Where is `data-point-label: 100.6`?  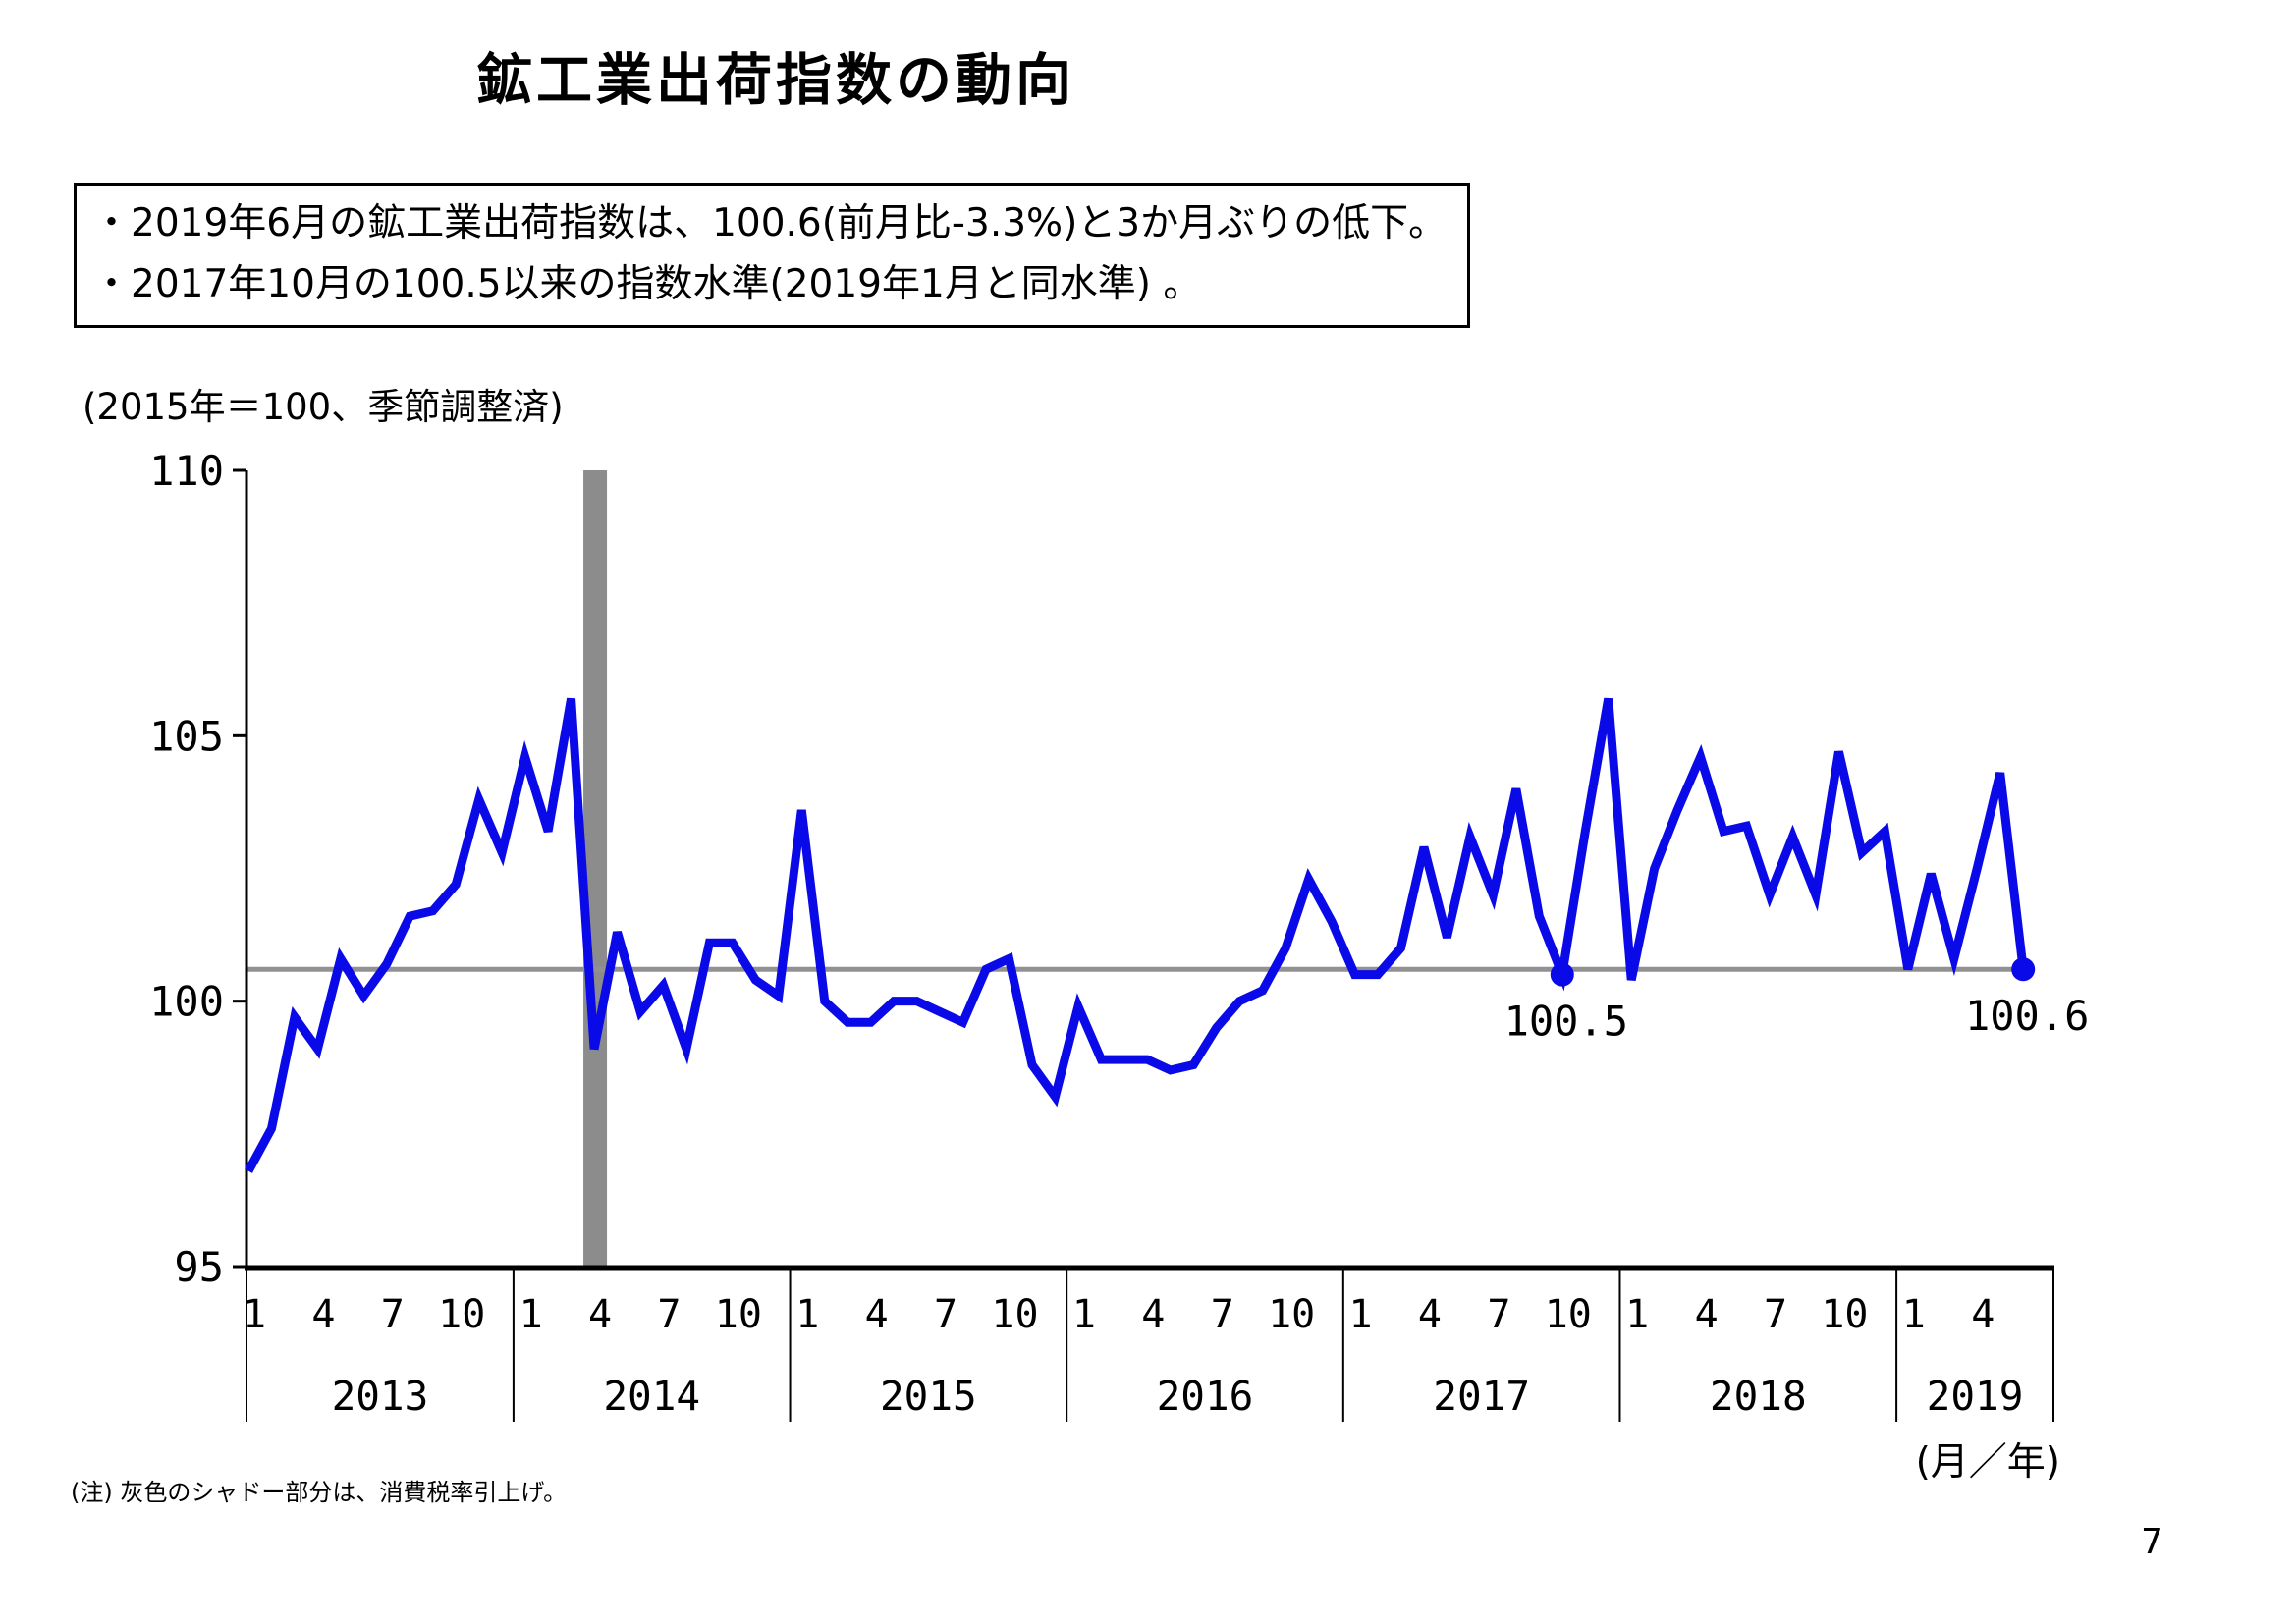 data-point-label: 100.6 is located at coordinates (2027, 1016).